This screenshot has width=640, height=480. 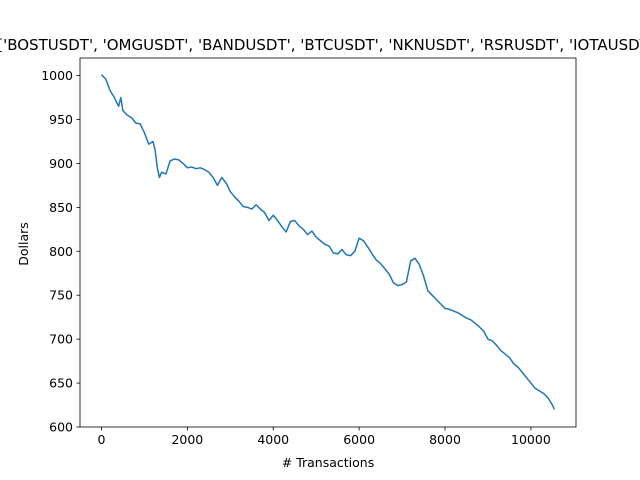 I want to click on x-tick-label: 4000, so click(x=273, y=439).